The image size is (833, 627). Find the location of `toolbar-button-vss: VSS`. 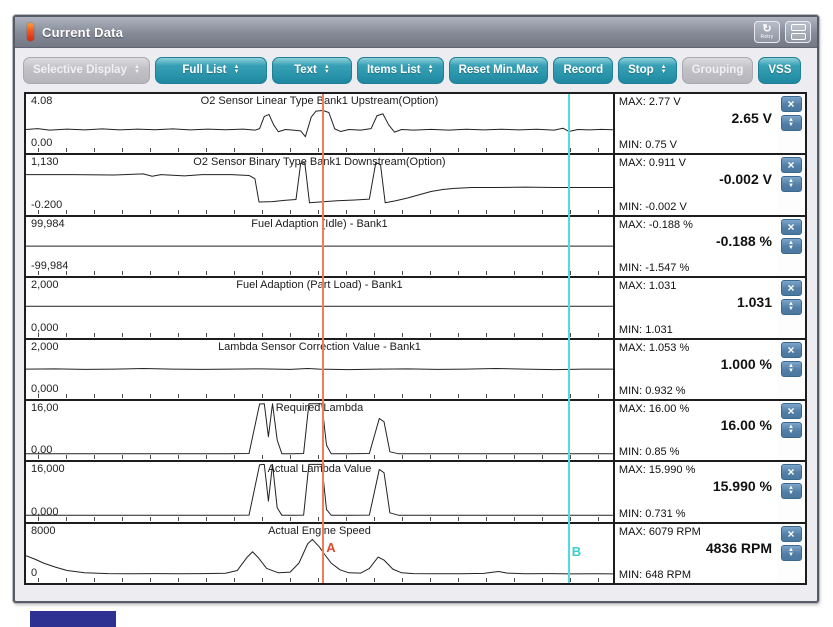

toolbar-button-vss: VSS is located at coordinates (780, 70).